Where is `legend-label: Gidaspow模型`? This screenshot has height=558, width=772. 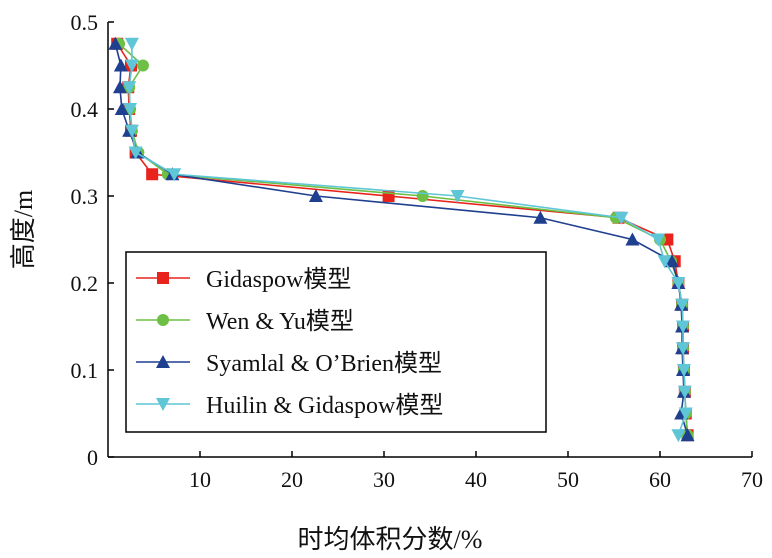 legend-label: Gidaspow模型 is located at coordinates (278, 279).